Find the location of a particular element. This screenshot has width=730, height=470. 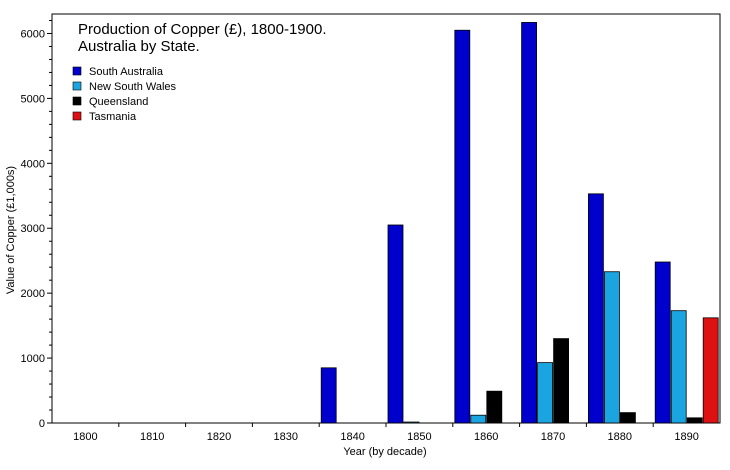

x-tick-label: 1810 is located at coordinates (152, 437).